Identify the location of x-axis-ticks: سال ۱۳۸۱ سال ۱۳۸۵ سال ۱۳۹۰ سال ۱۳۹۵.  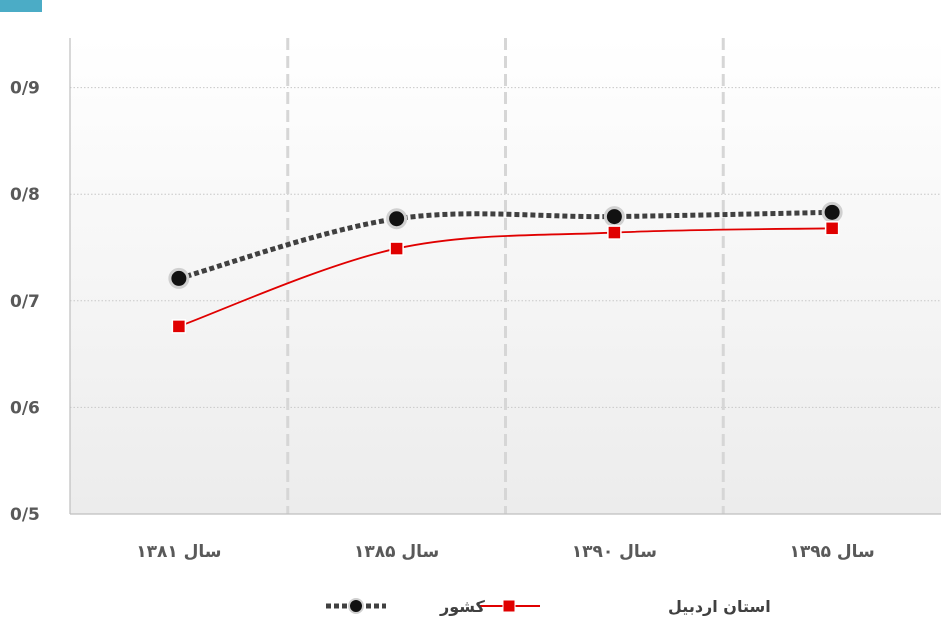
(505, 552).